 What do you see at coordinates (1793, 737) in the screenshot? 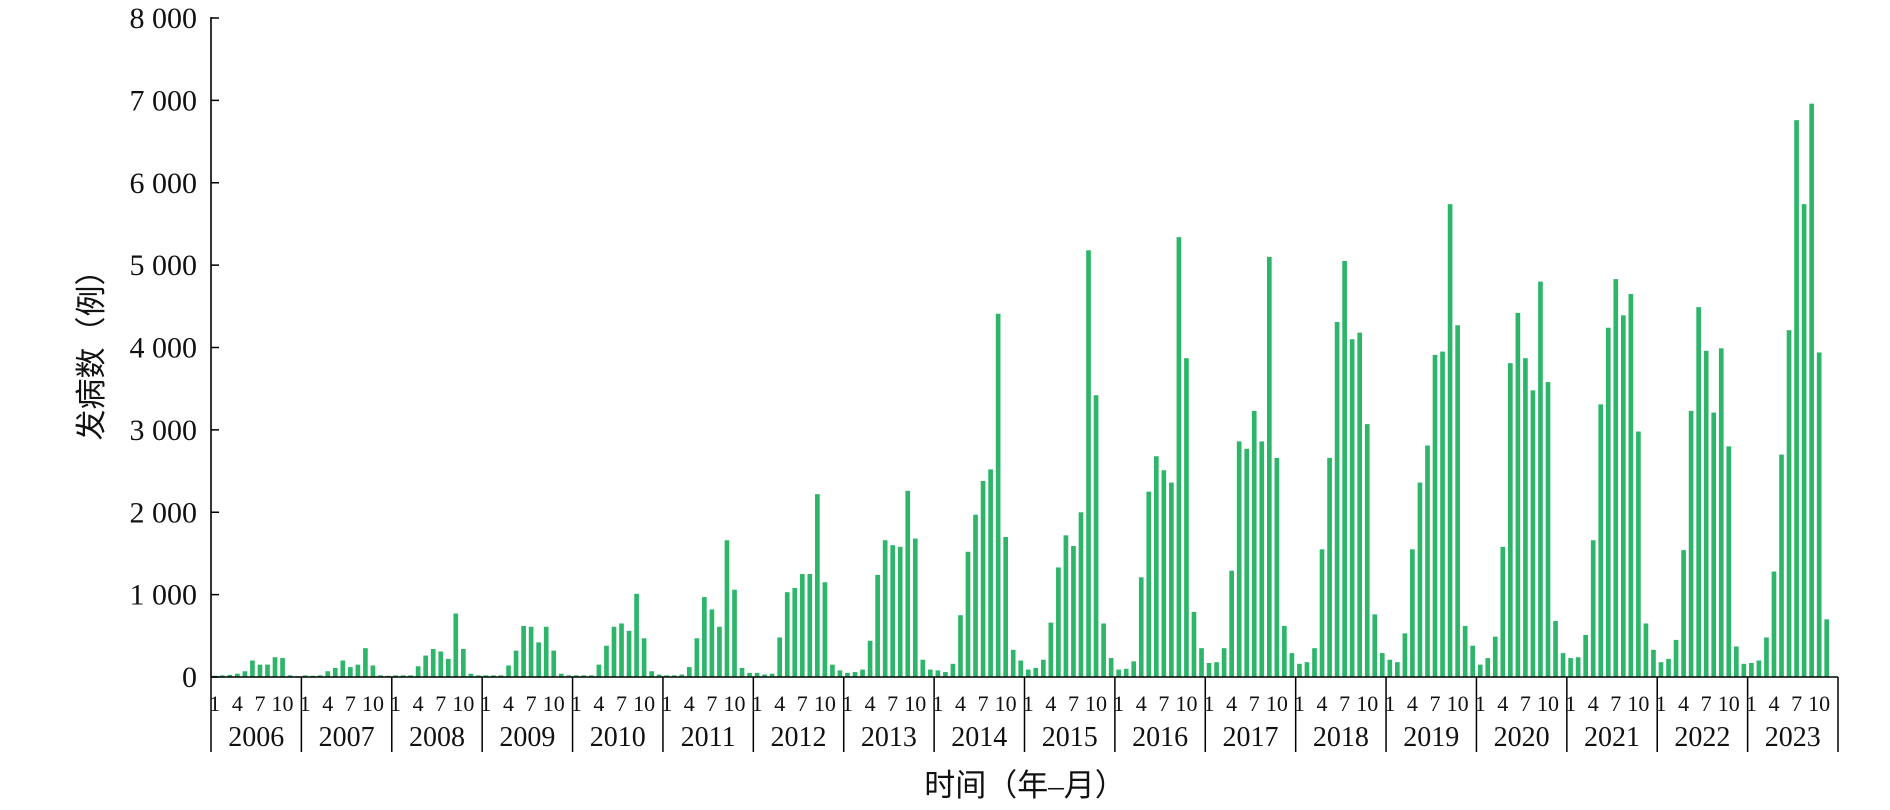
I see `year-label-2023: 2023` at bounding box center [1793, 737].